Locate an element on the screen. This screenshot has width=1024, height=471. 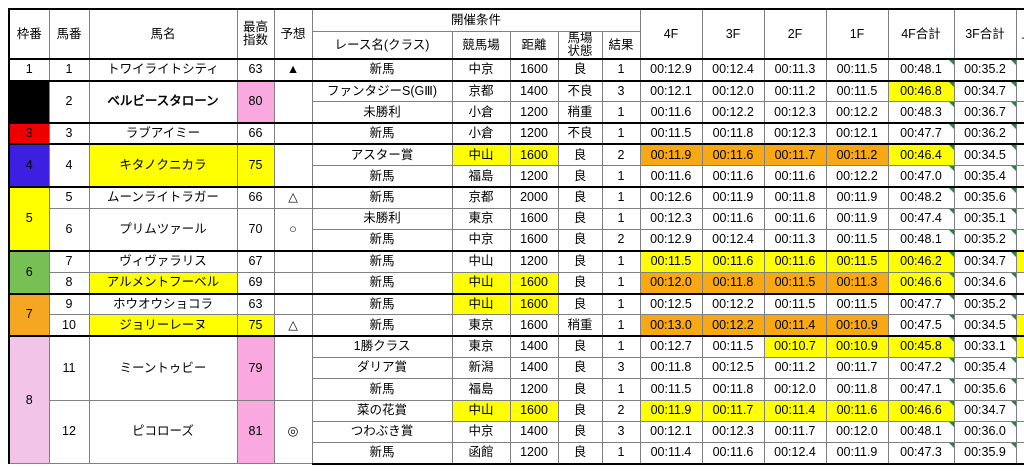
split-3f-cell: 00:12.3 is located at coordinates (733, 432).